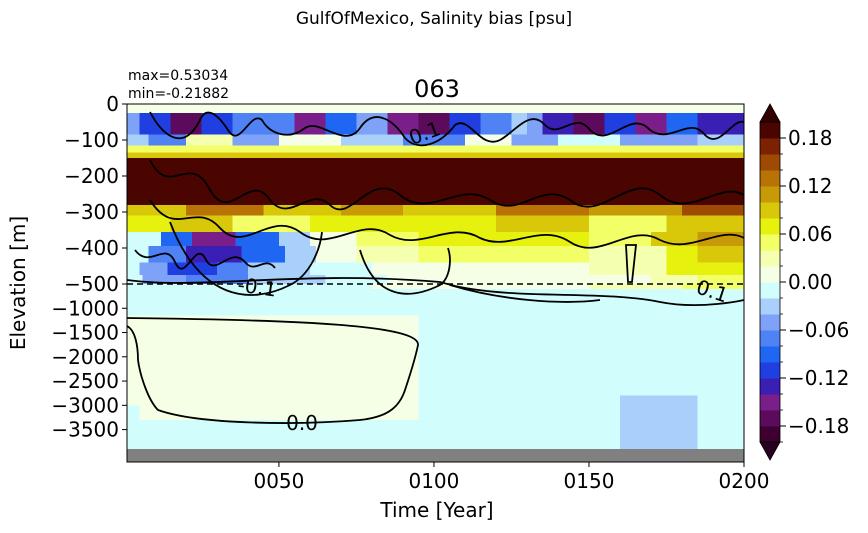 This screenshot has width=868, height=533. What do you see at coordinates (770, 451) in the screenshot?
I see `colorbar-extend-low` at bounding box center [770, 451].